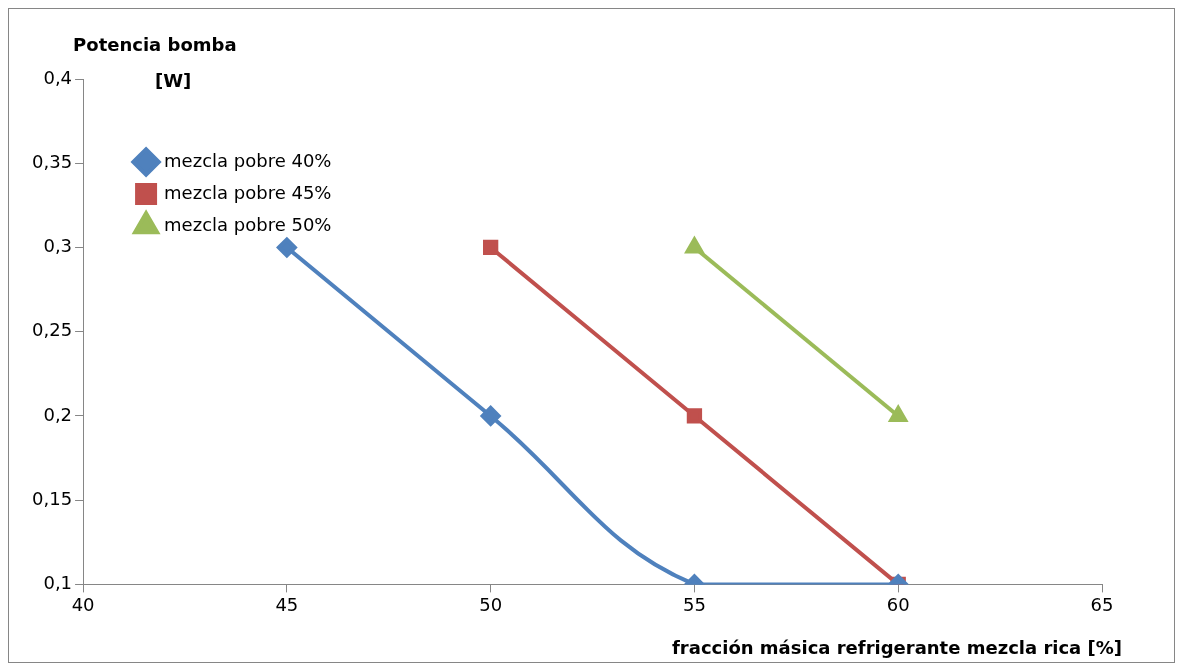  I want to click on legend-label: mezcla pobre 45%, so click(248, 192).